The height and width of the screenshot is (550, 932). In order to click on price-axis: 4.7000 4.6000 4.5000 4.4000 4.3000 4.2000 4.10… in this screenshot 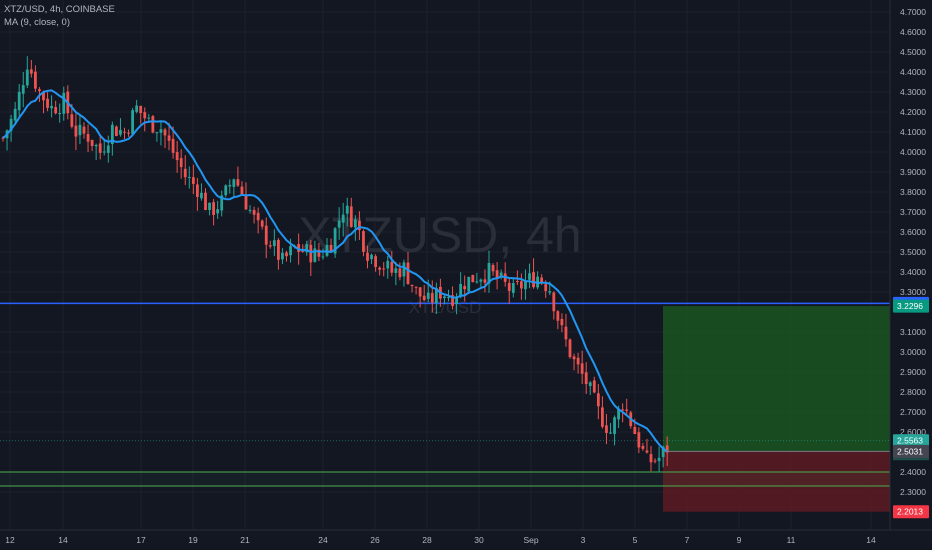, I will do `click(907, 265)`.